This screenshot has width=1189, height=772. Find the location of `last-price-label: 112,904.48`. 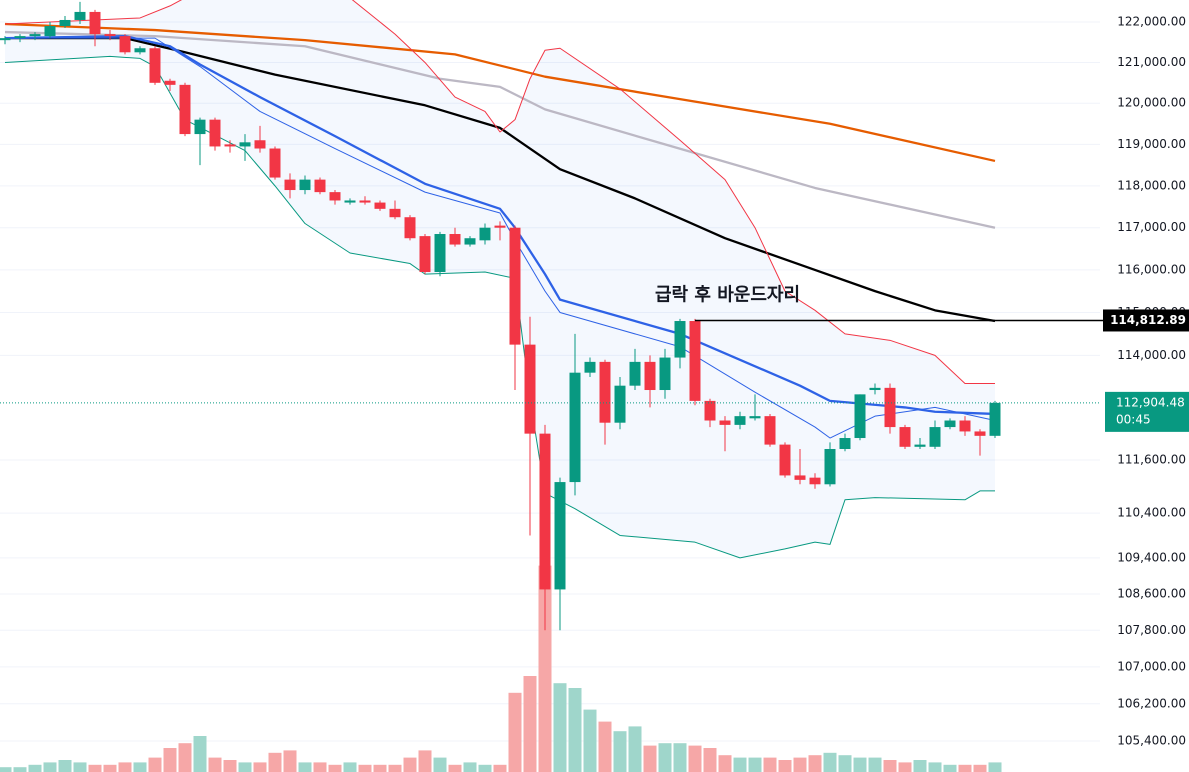

last-price-label: 112,904.48 is located at coordinates (1150, 402).